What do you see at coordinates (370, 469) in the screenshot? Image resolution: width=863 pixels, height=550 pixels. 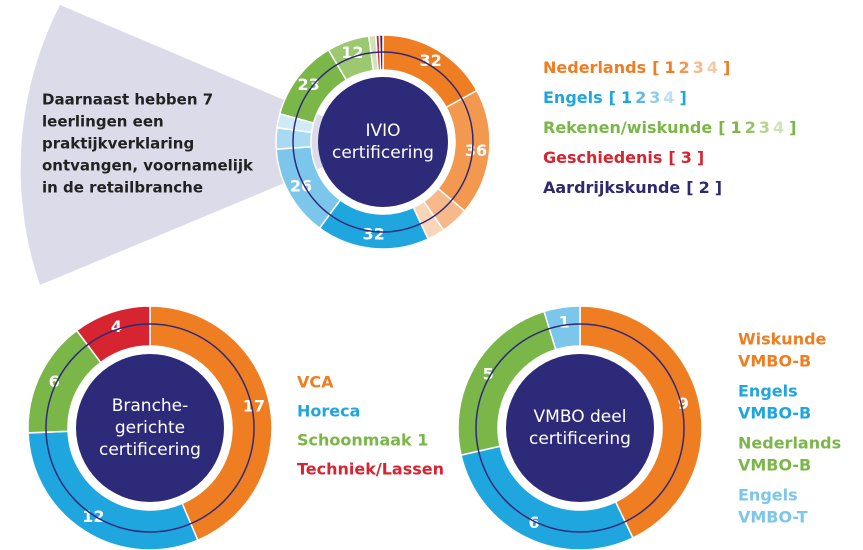 I see `legend-entry: Techniek/Lassen` at bounding box center [370, 469].